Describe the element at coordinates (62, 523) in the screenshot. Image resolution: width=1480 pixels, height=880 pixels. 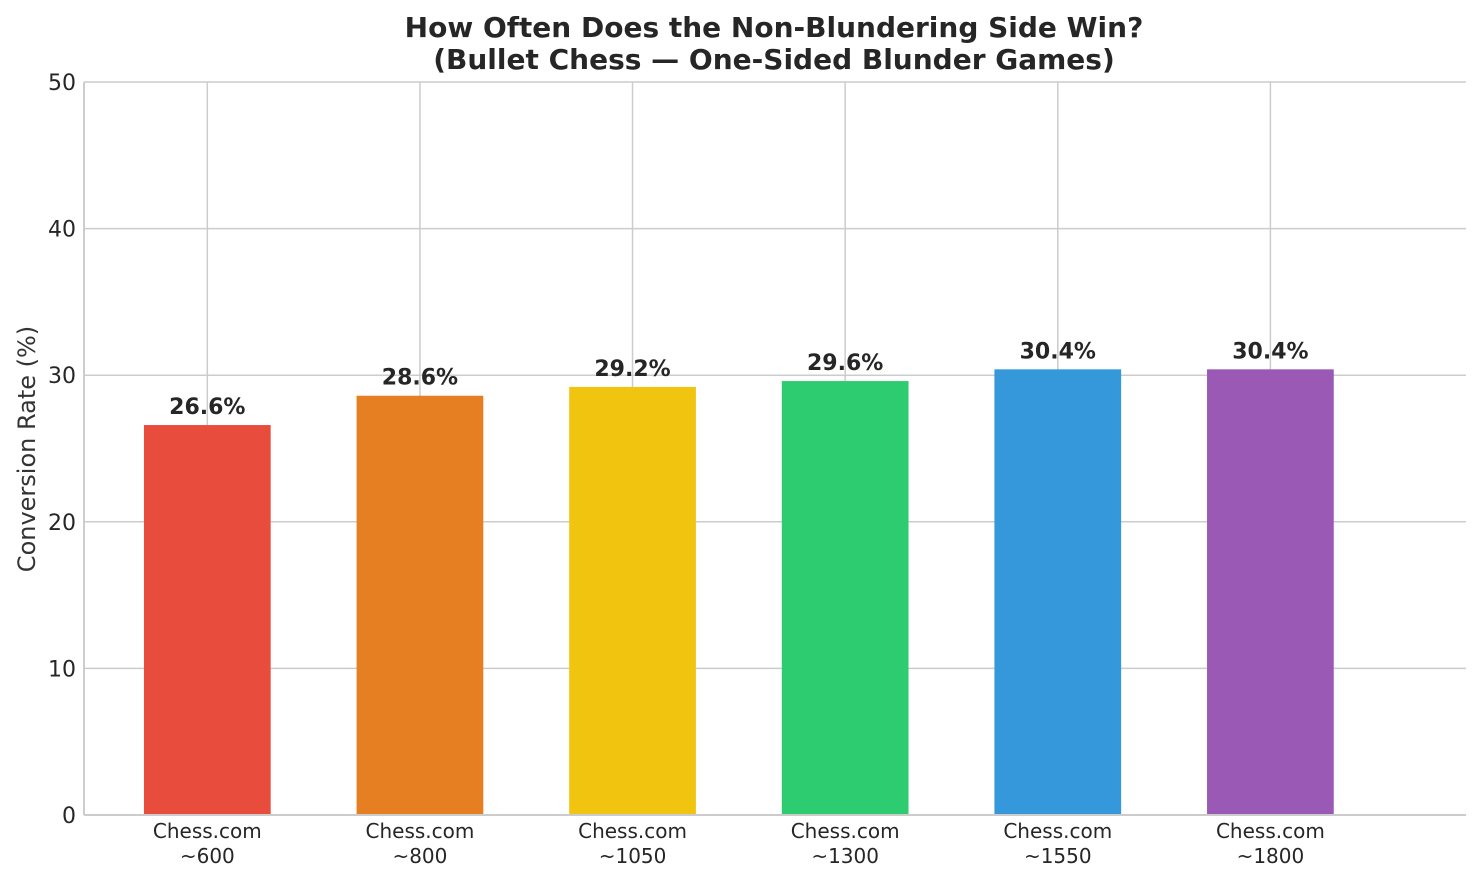
I see `y-tick-label: 20` at that location.